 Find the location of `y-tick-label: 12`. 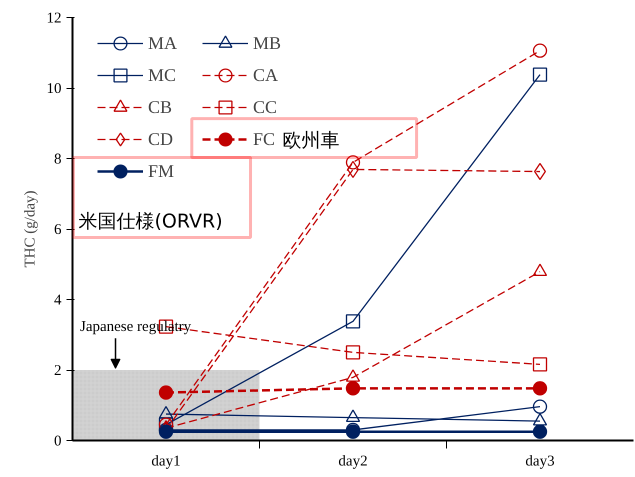

y-tick-label: 12 is located at coordinates (54, 18).